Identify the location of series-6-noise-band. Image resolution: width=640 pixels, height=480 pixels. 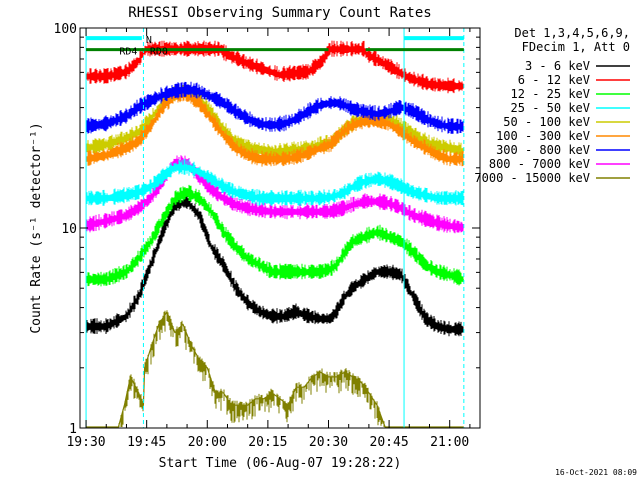
(275, 126).